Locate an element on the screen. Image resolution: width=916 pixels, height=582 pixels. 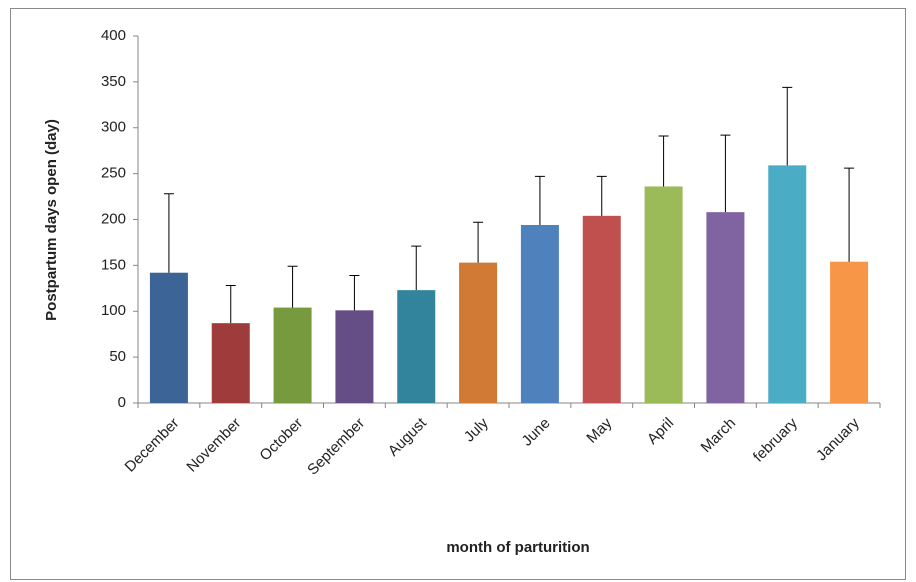
x-axis-title: month of parturition is located at coordinates (517, 547).